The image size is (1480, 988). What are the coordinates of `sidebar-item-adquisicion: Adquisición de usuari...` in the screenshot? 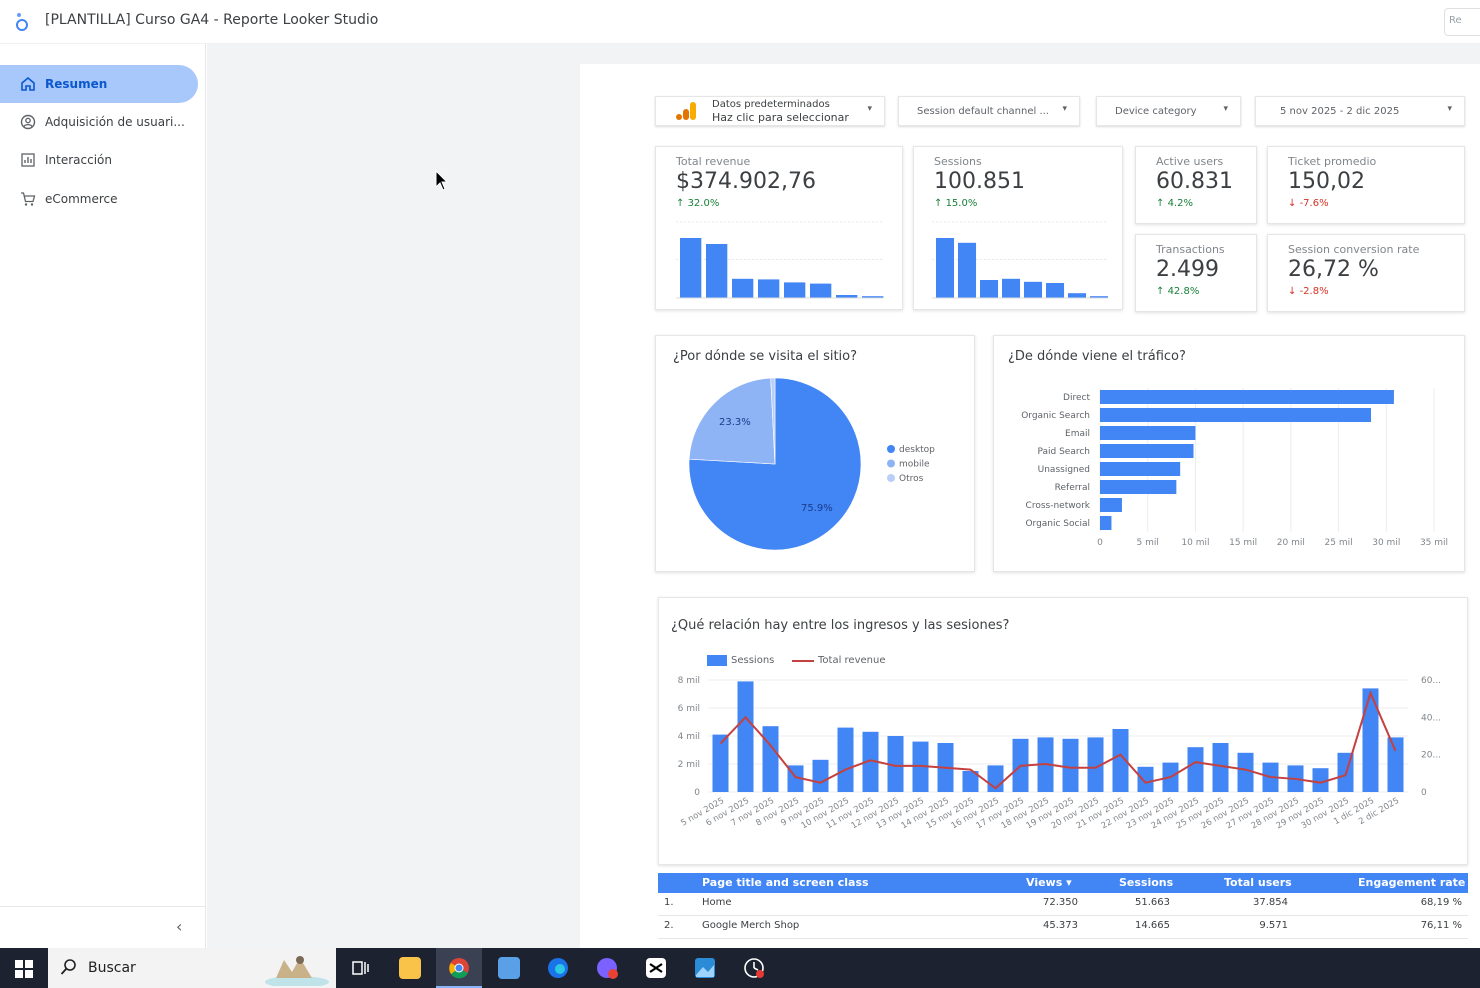 It's located at (99, 122).